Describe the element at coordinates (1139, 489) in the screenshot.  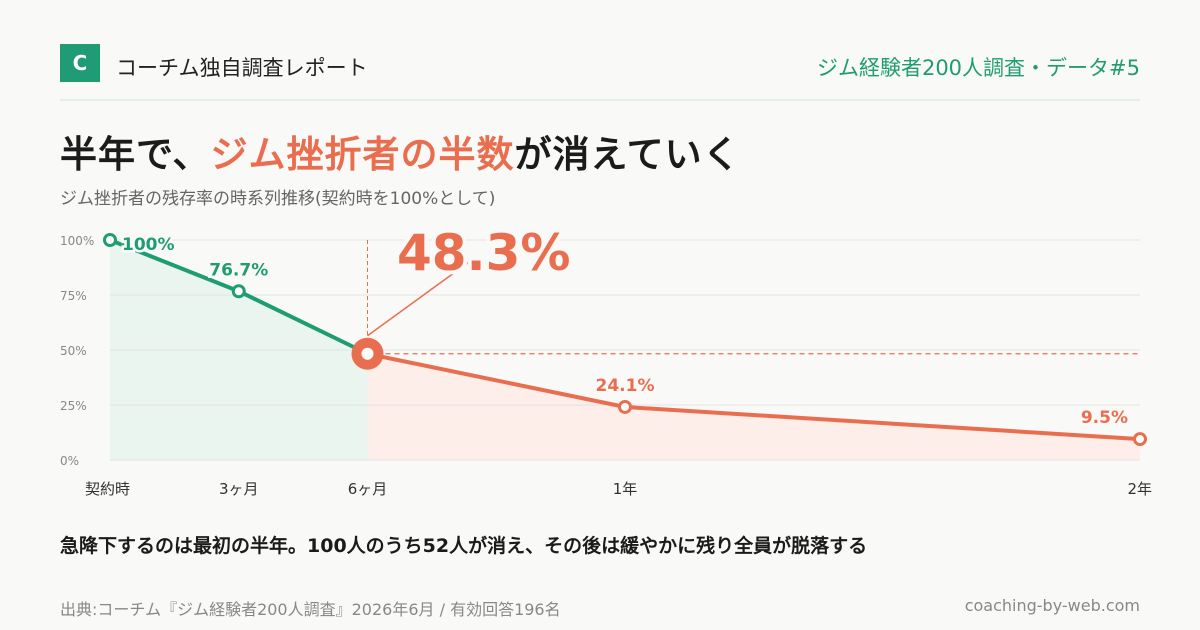
I see `x-tick-label: 2年` at that location.